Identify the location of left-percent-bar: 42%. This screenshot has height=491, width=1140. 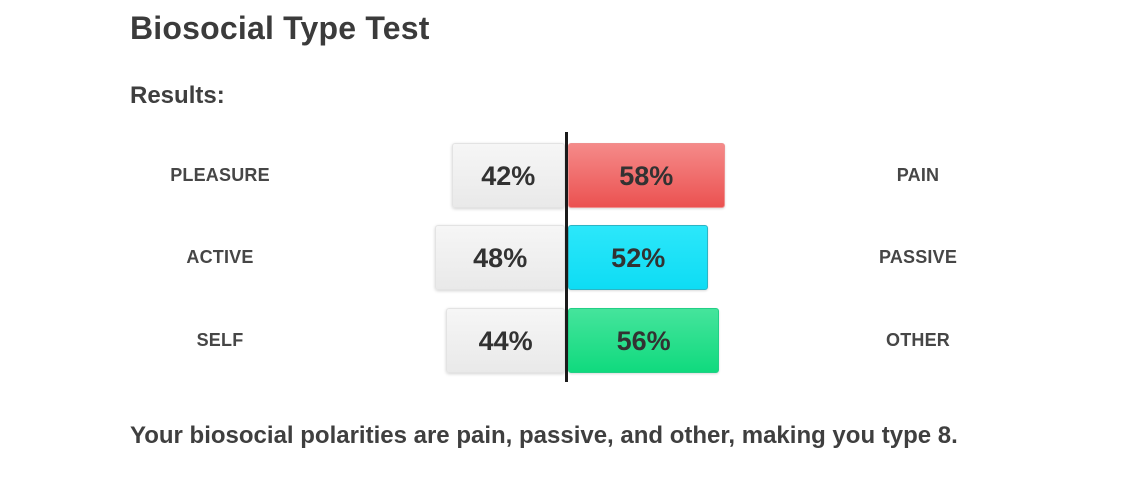
(508, 175).